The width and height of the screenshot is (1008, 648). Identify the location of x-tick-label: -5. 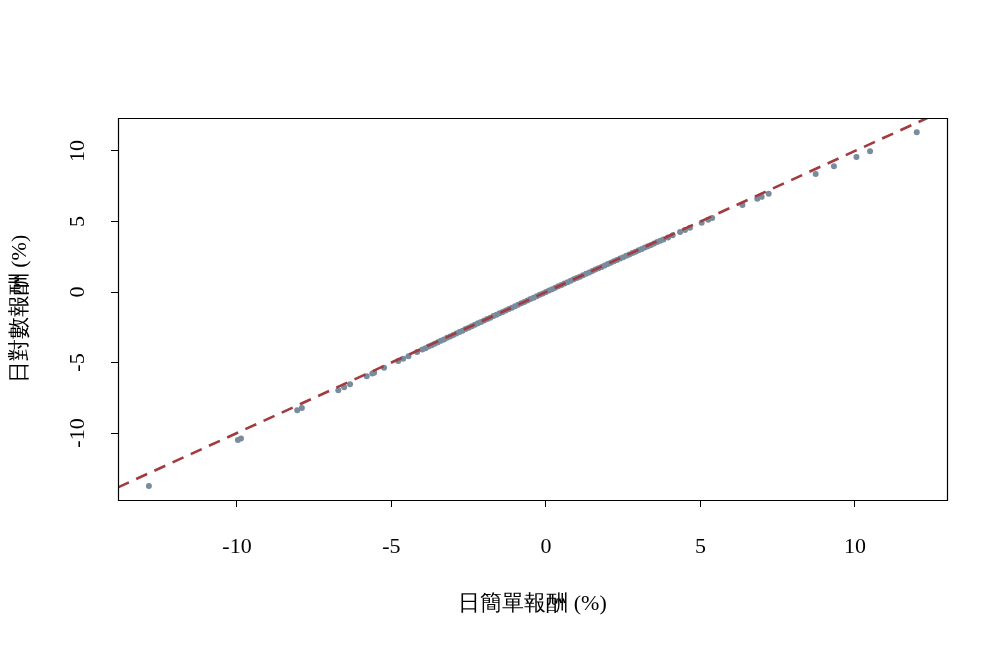
(391, 545).